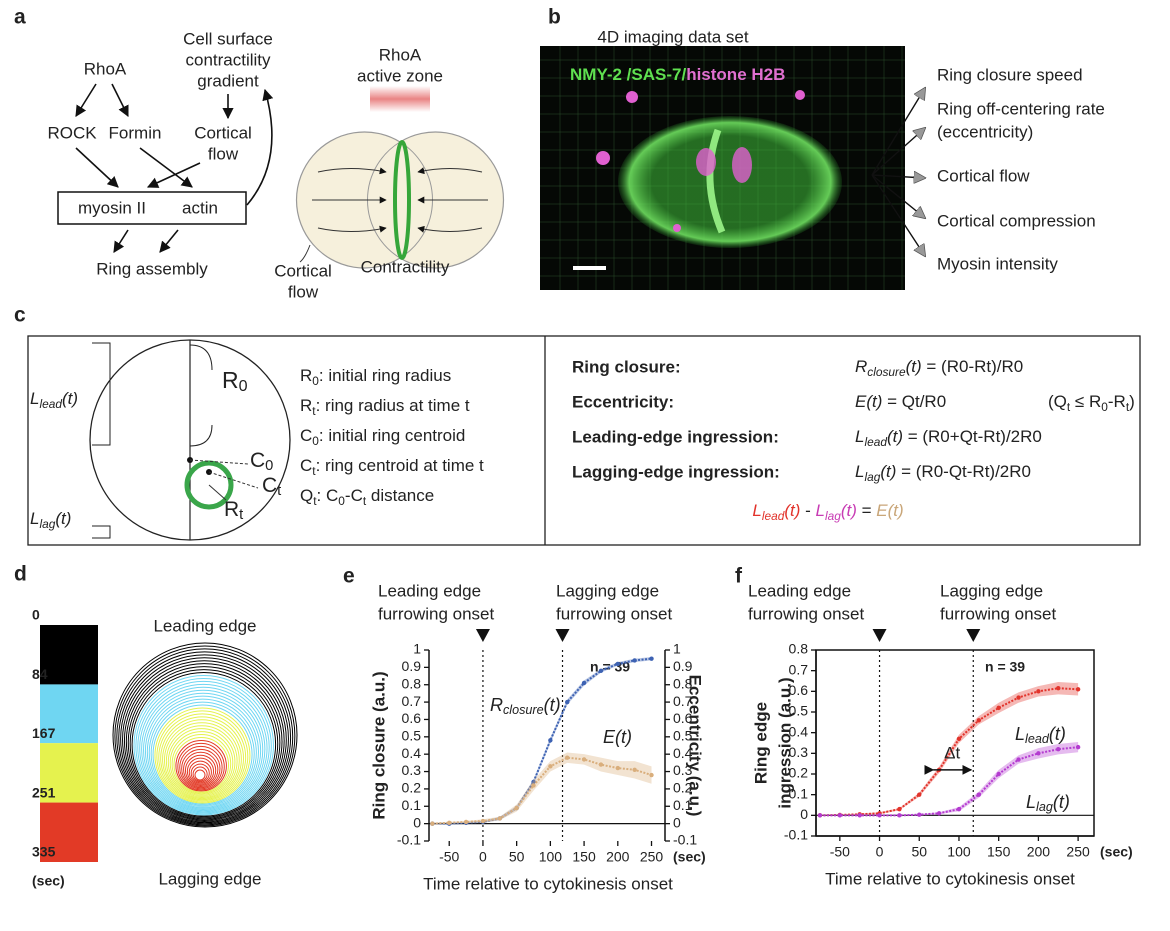 The image size is (1170, 931). What do you see at coordinates (392, 435) in the screenshot?
I see `text-part: : initial ring centroid` at bounding box center [392, 435].